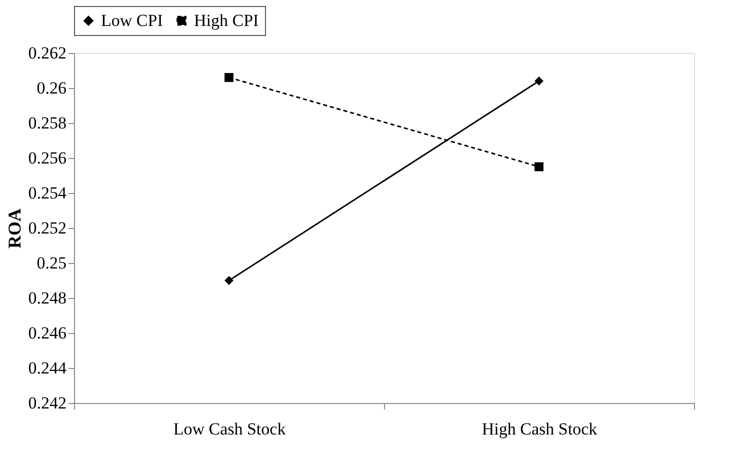 The width and height of the screenshot is (755, 454). What do you see at coordinates (229, 429) in the screenshot?
I see `x-tick-label: Low Cash Stock` at bounding box center [229, 429].